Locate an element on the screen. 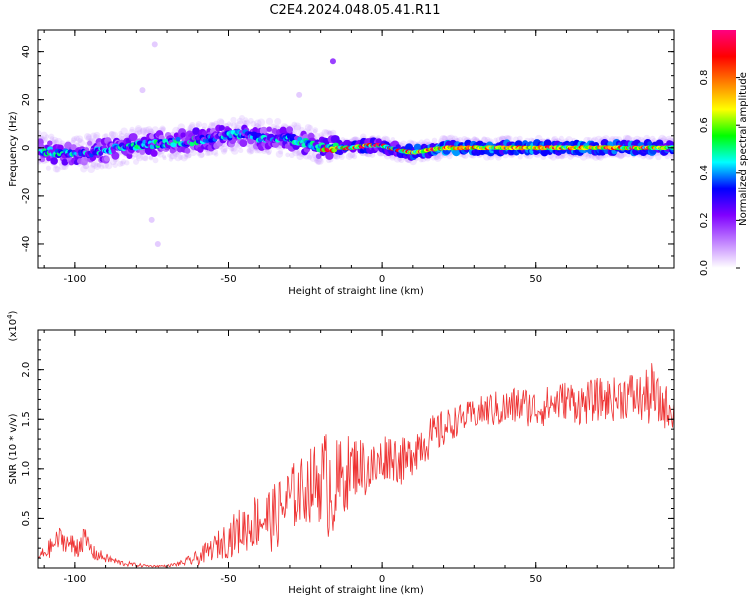 The image size is (750, 600). y-tick-label: 2.0 is located at coordinates (26, 370).